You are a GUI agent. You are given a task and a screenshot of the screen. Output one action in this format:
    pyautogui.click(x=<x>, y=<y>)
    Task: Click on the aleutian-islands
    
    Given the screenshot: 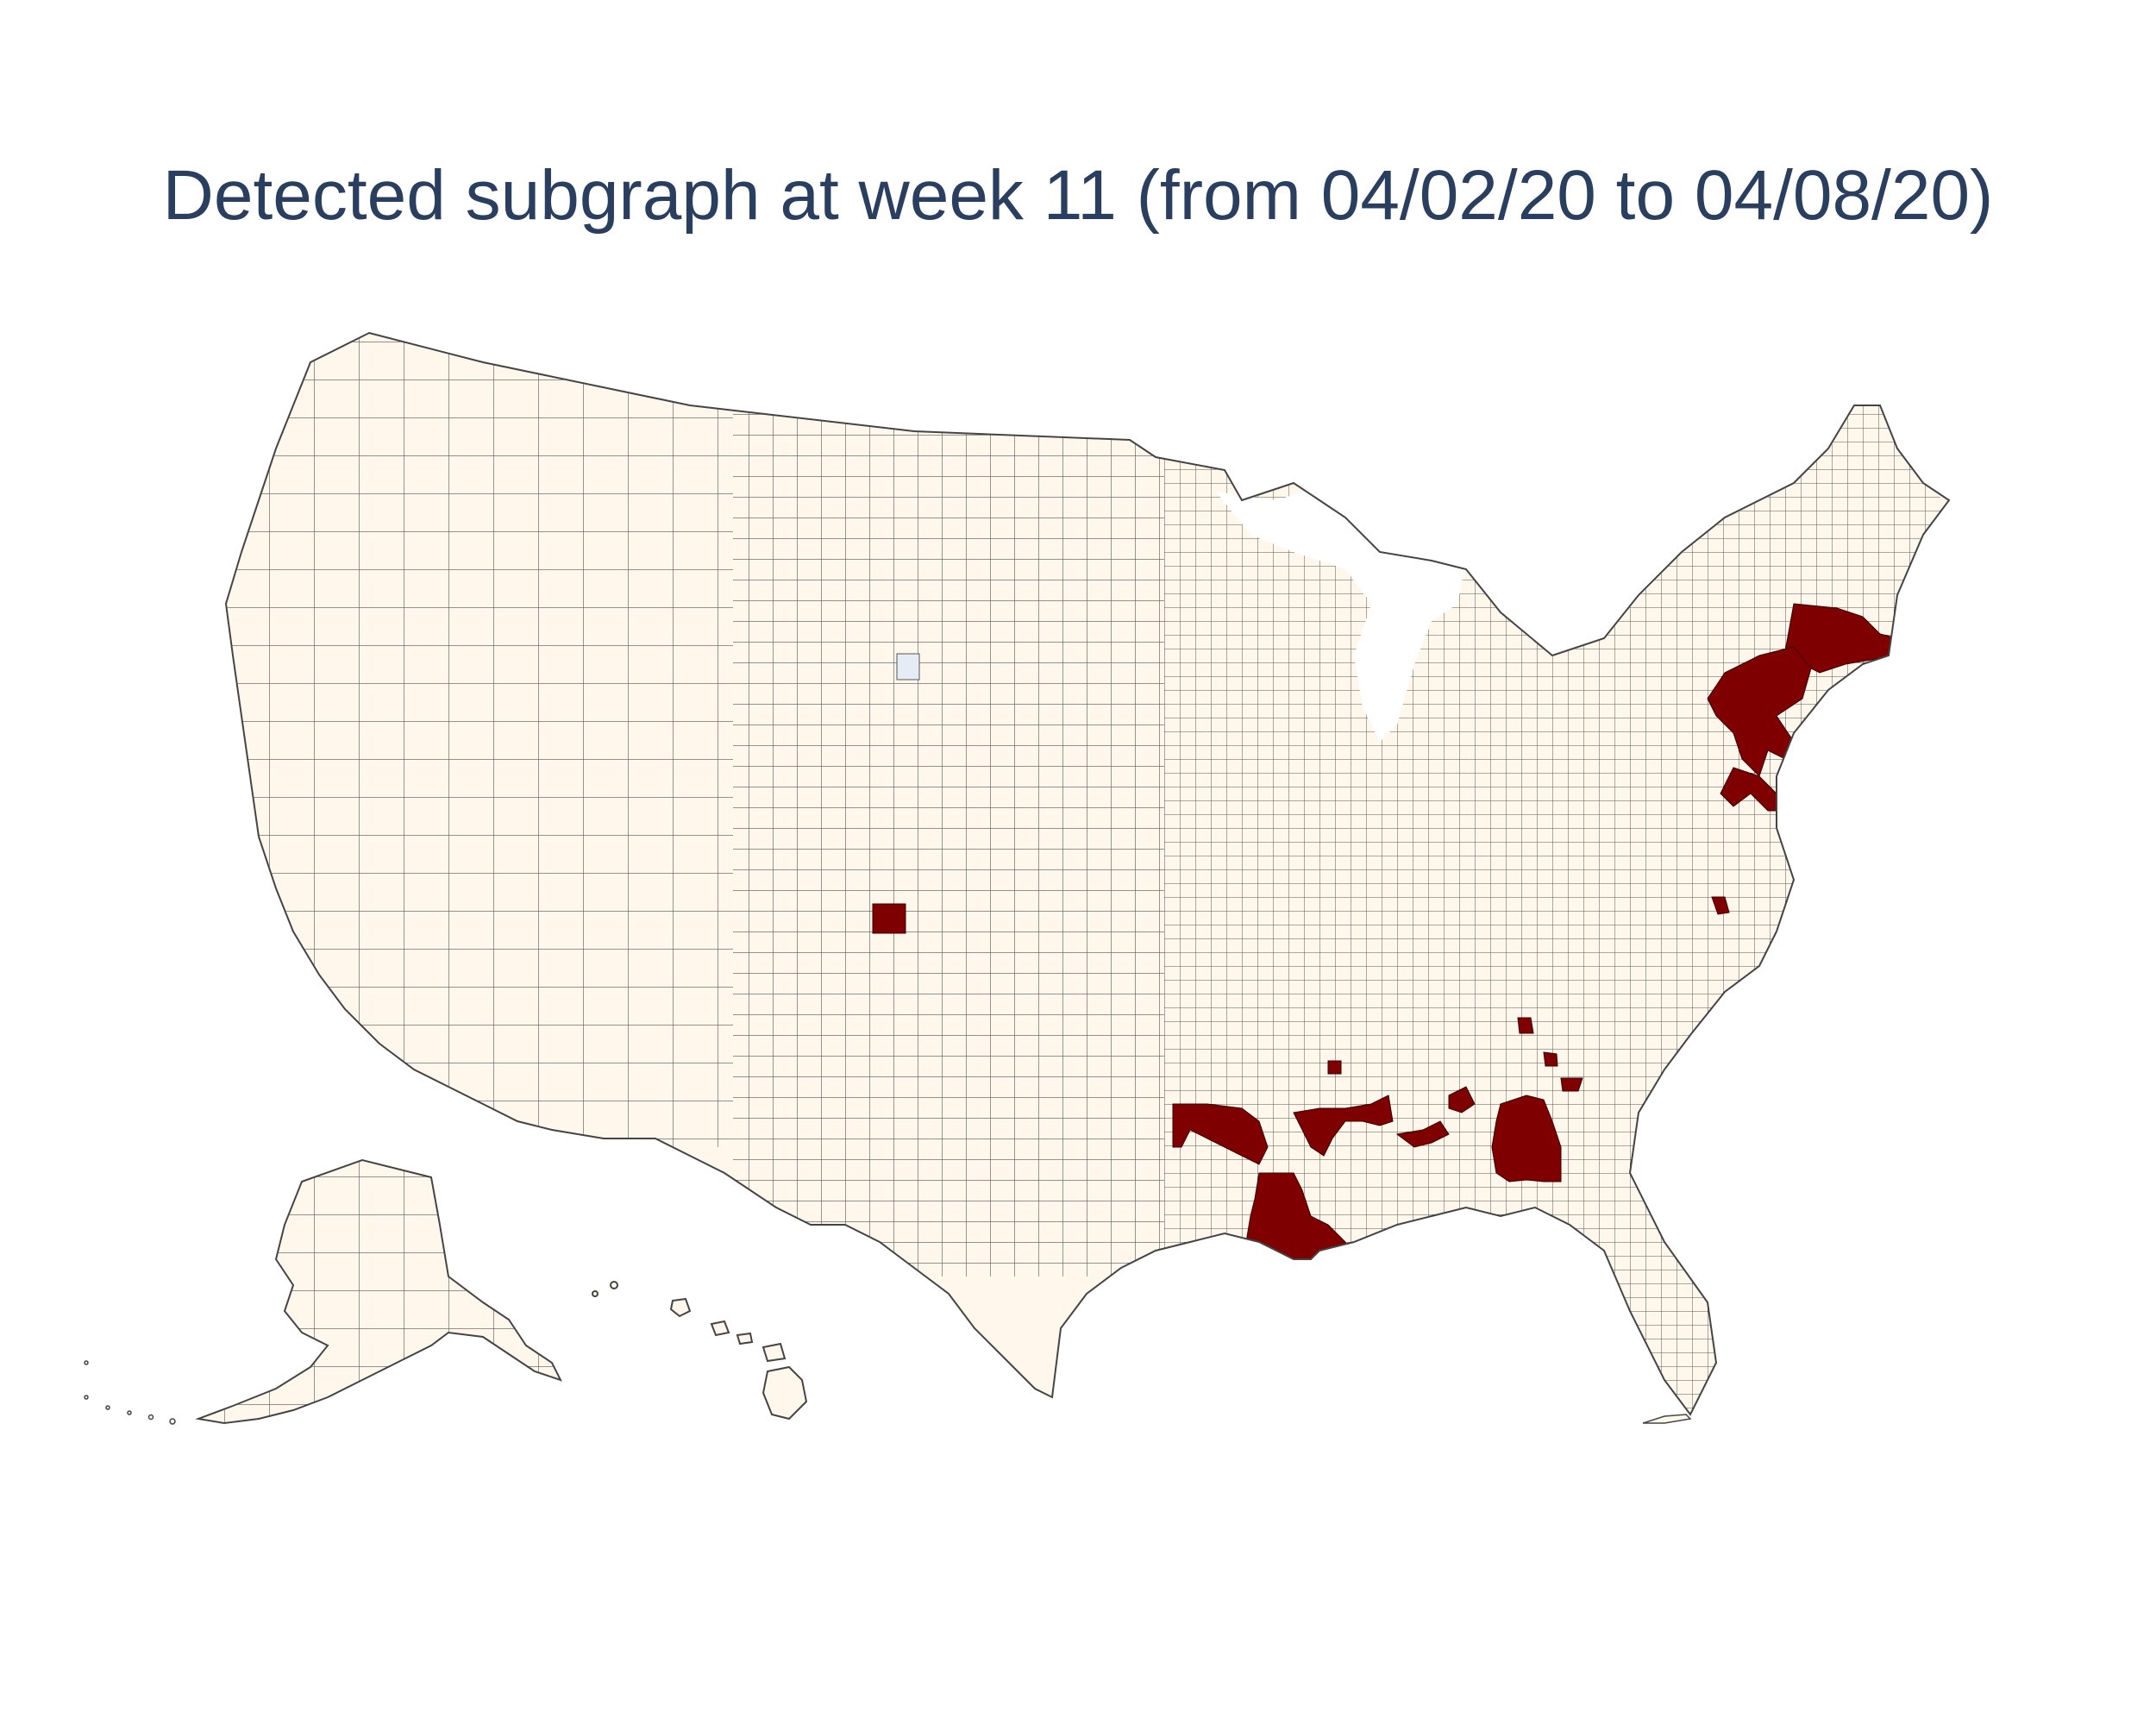 What is the action you would take?
    pyautogui.click(x=130, y=1393)
    